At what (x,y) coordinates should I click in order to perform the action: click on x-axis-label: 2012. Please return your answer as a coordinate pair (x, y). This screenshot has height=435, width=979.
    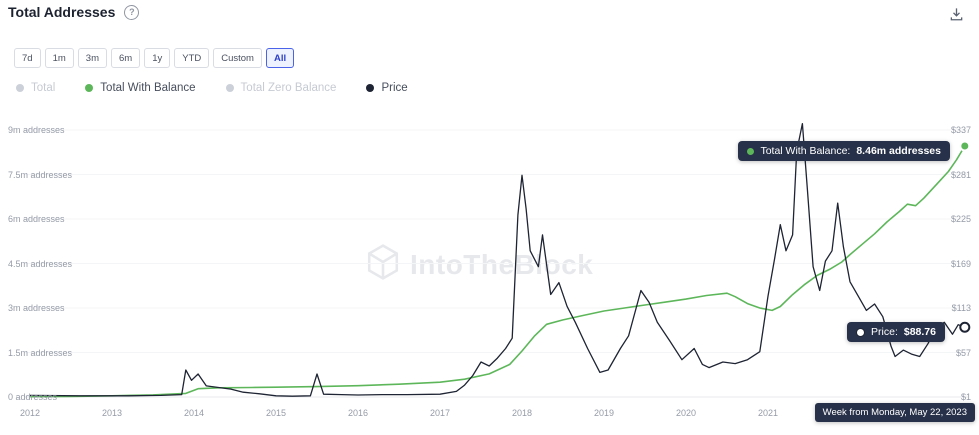
    Looking at the image, I should click on (30, 413).